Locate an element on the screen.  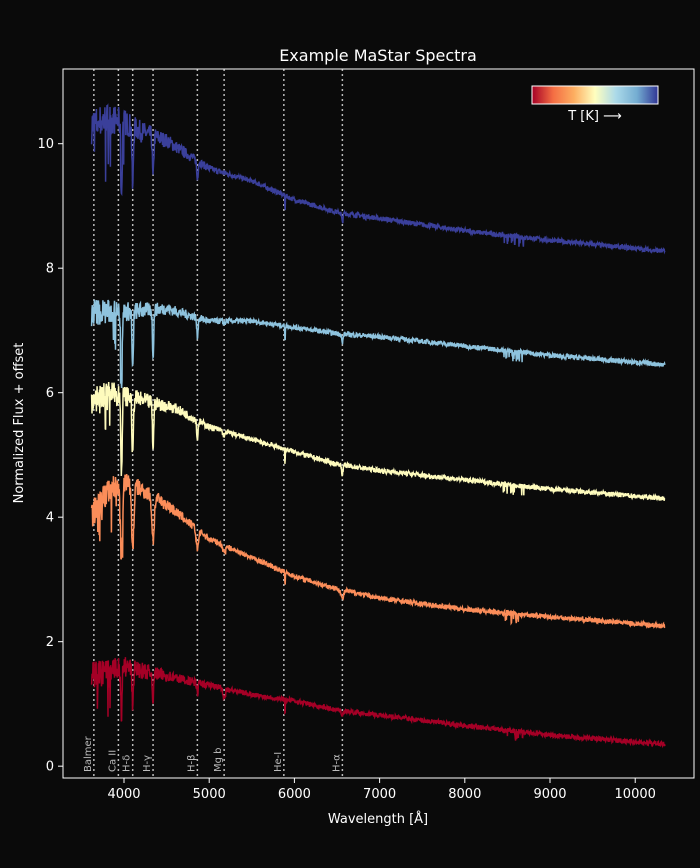
x-tick-label: 10000 is located at coordinates (635, 794).